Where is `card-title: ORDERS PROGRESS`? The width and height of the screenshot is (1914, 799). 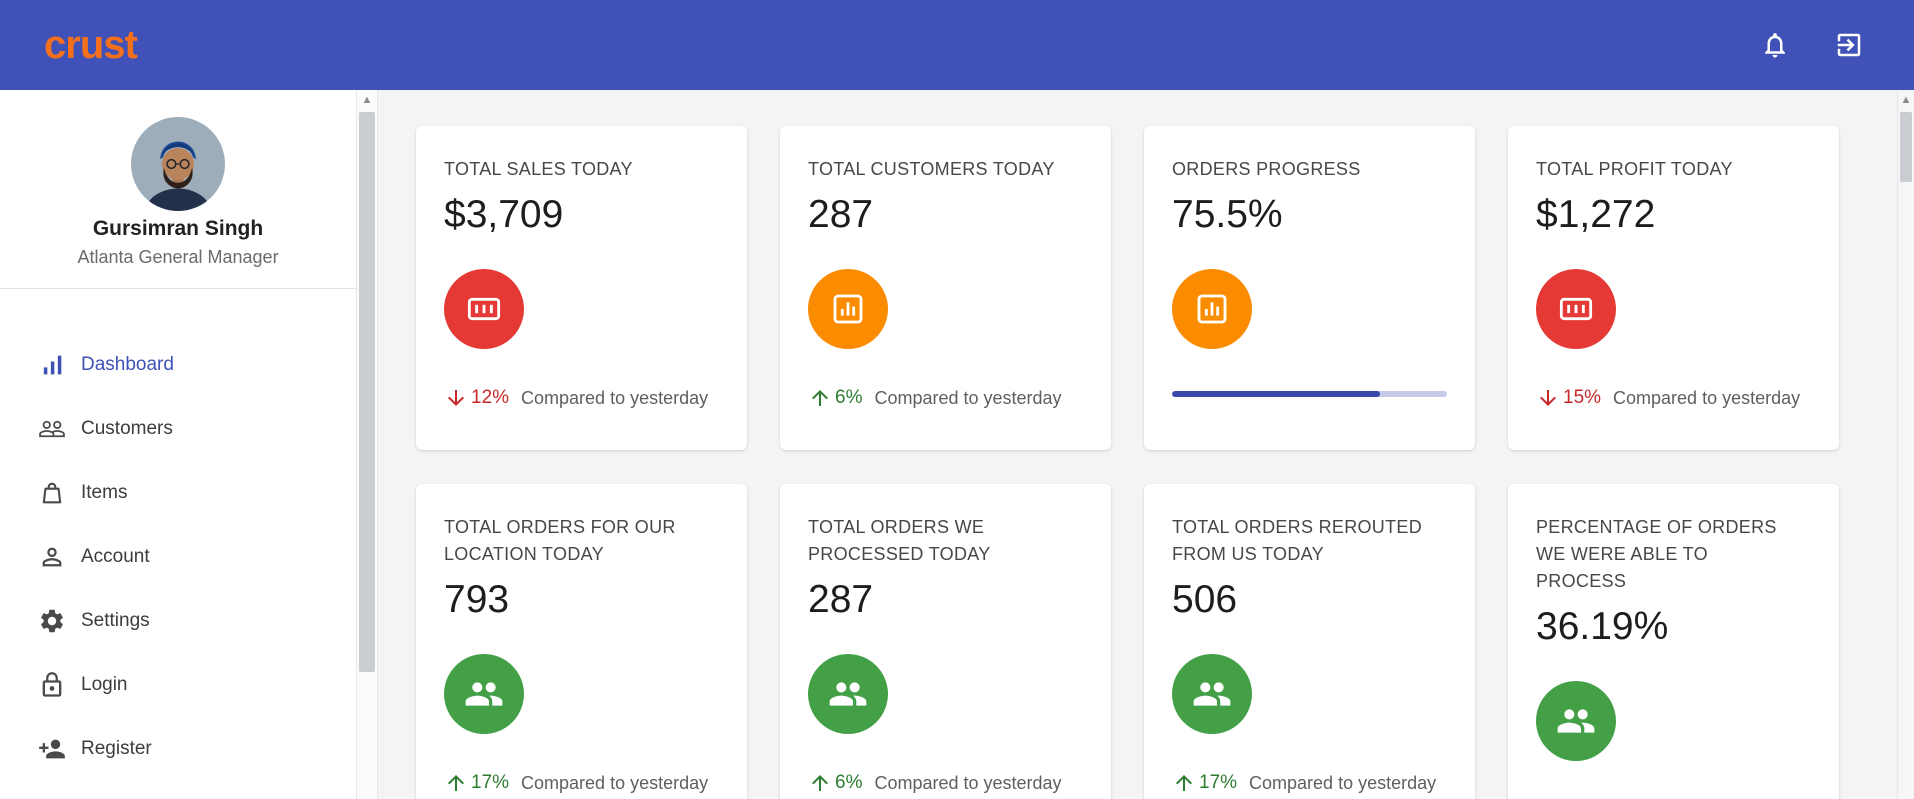 card-title: ORDERS PROGRESS is located at coordinates (1266, 169).